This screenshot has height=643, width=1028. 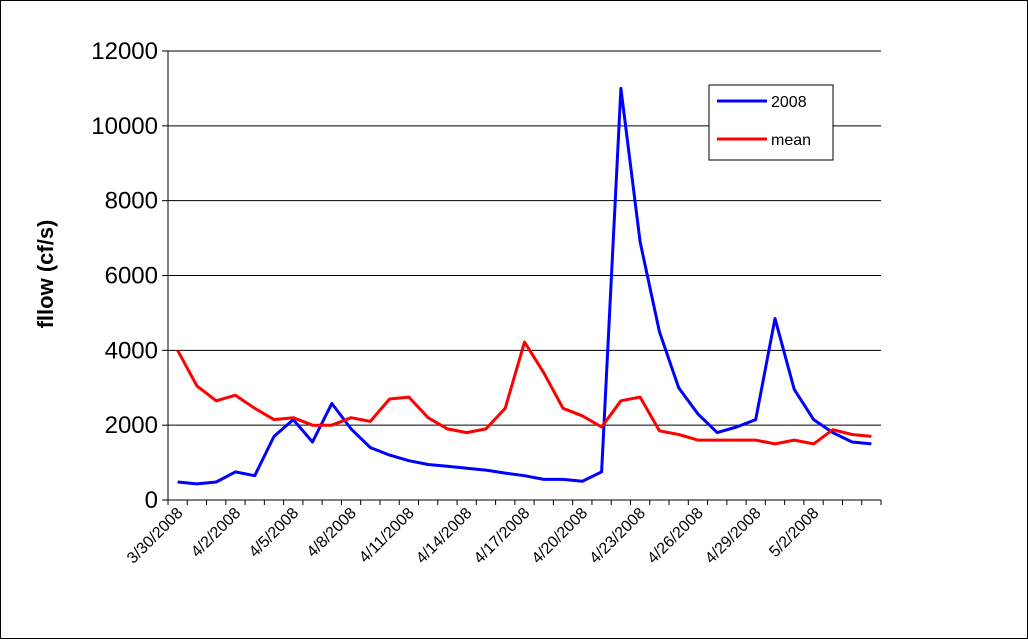 I want to click on y-tick-label: 4000, so click(x=131, y=350).